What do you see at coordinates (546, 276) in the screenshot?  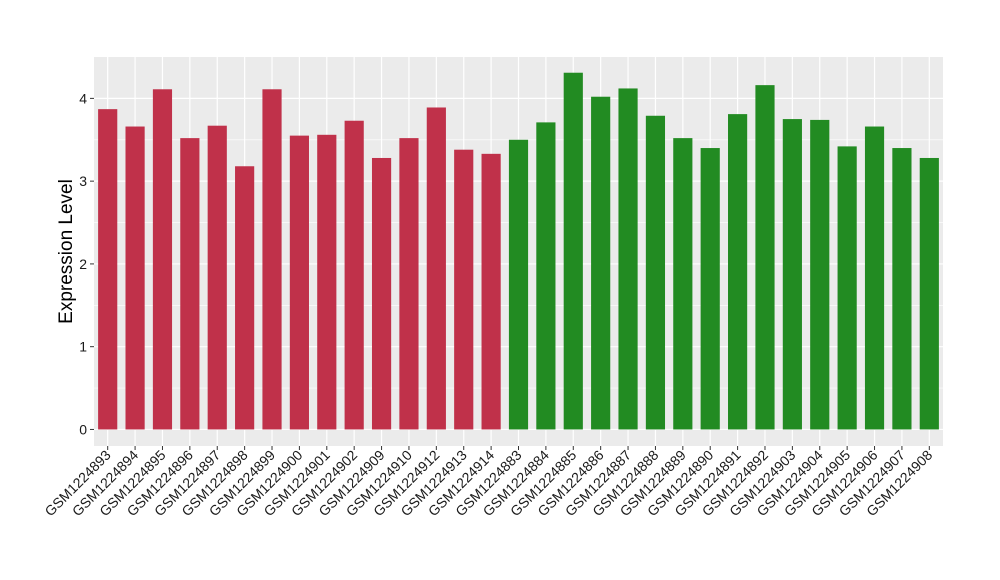 I see `bar-GSM1224884` at bounding box center [546, 276].